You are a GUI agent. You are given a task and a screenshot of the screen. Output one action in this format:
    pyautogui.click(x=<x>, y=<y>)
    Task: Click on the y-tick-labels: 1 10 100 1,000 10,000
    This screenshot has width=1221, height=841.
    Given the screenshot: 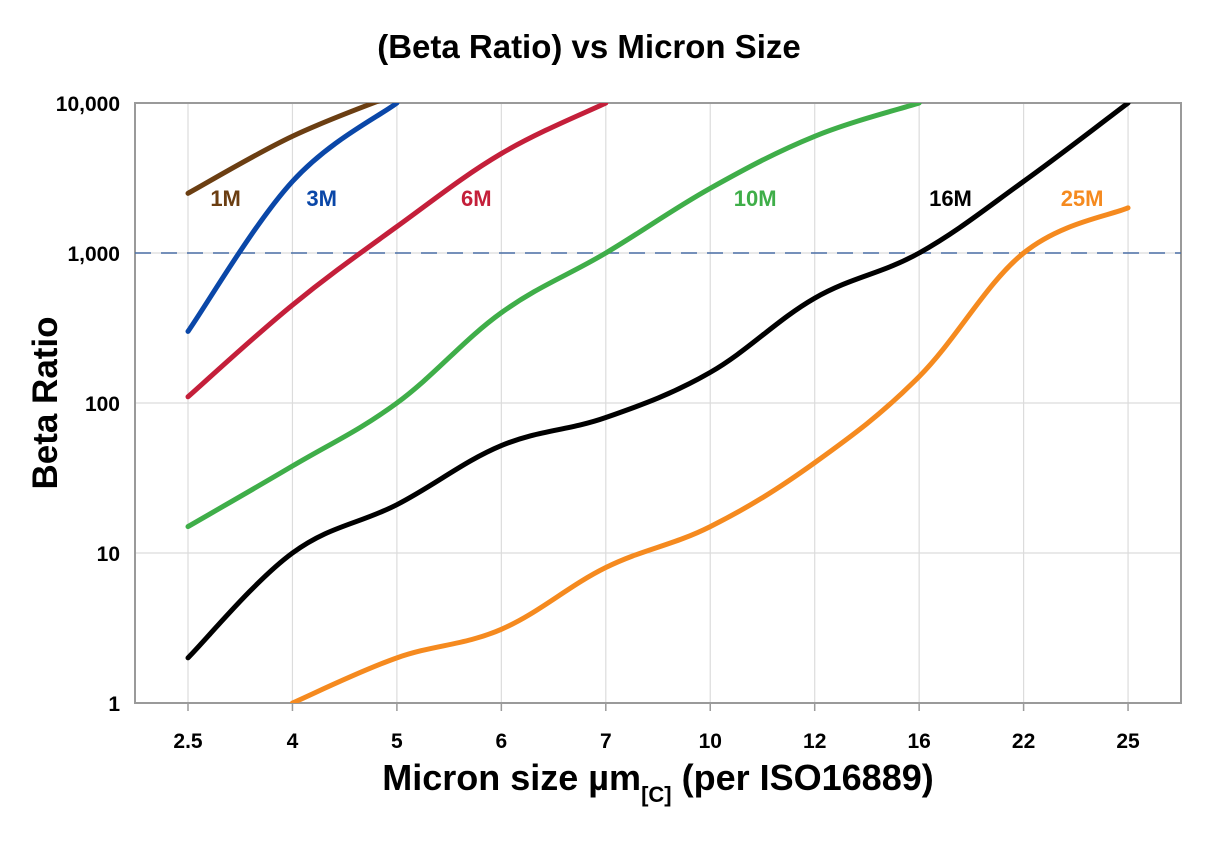 What is the action you would take?
    pyautogui.click(x=88, y=404)
    